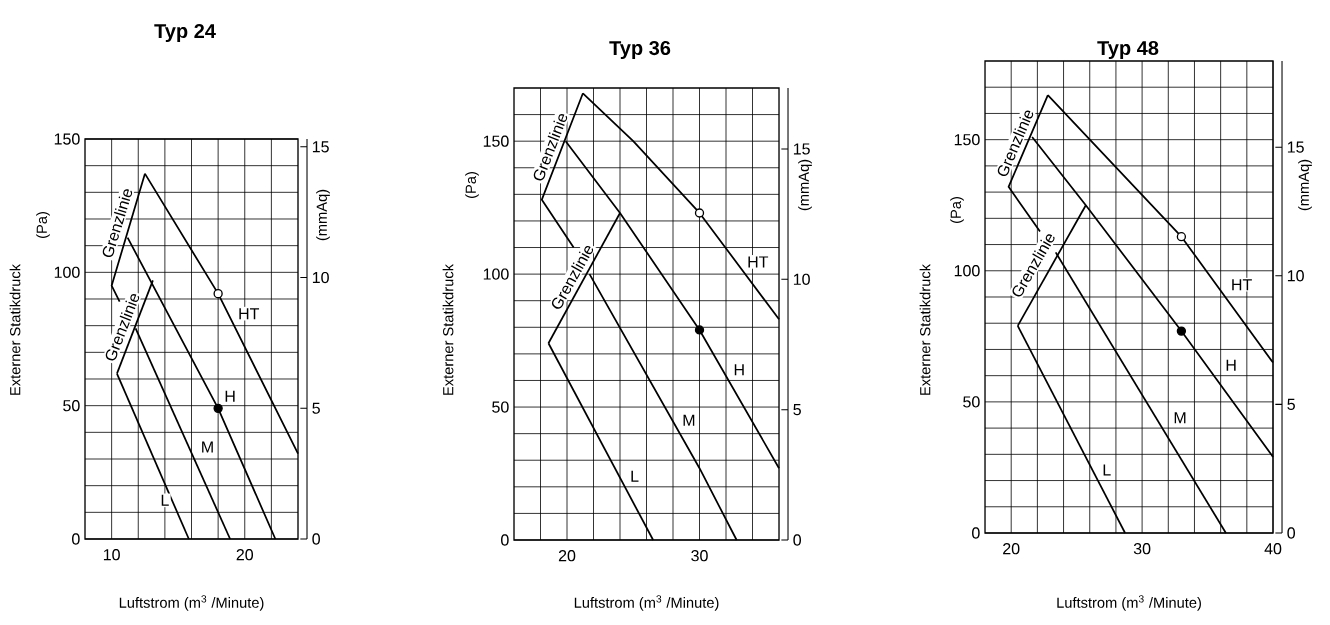  What do you see at coordinates (185, 33) in the screenshot?
I see `chart-title: Typ 24` at bounding box center [185, 33].